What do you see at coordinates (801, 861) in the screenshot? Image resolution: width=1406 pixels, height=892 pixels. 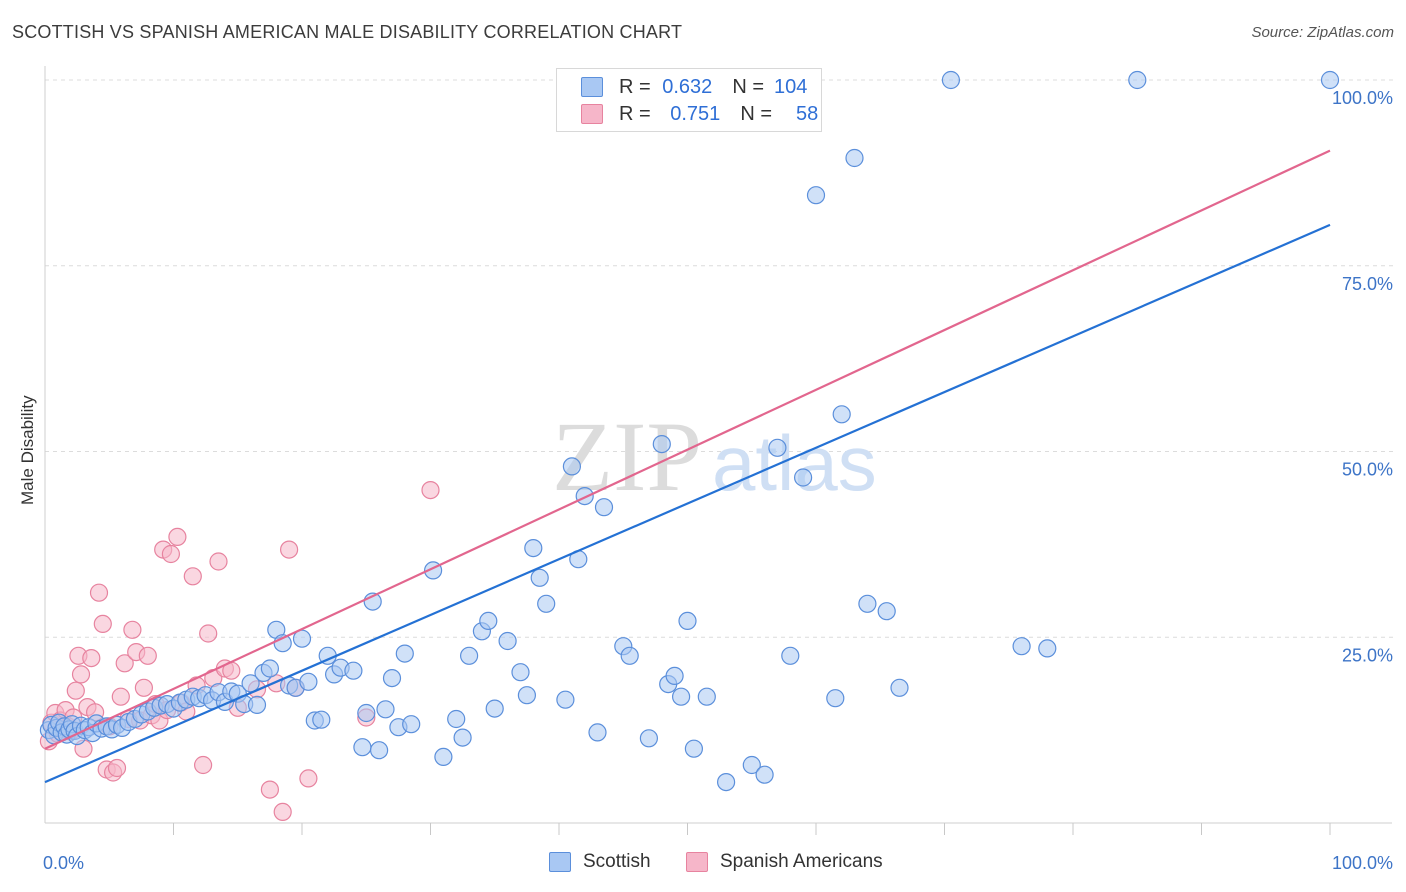 I see `bottom-legend-spanish-label: Spanish Americans` at bounding box center [801, 861].